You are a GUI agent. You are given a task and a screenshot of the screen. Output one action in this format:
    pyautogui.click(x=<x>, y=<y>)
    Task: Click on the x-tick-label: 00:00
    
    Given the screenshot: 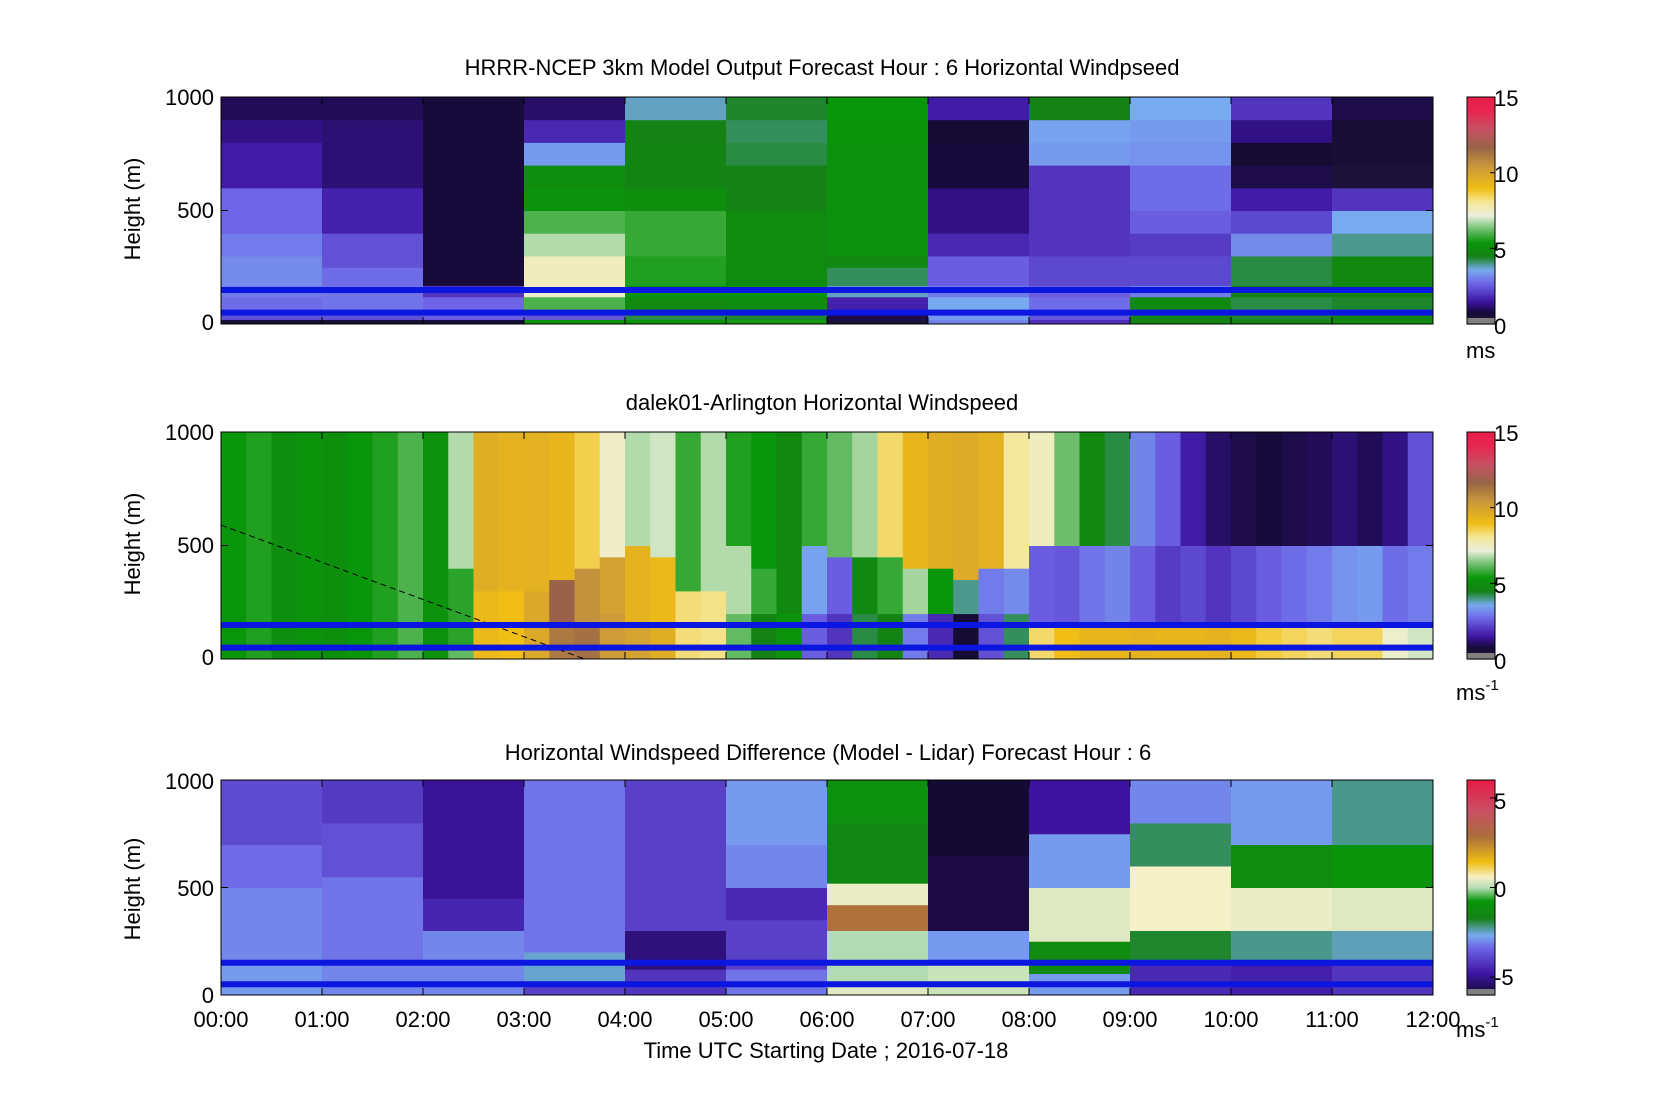 What is the action you would take?
    pyautogui.click(x=220, y=1019)
    